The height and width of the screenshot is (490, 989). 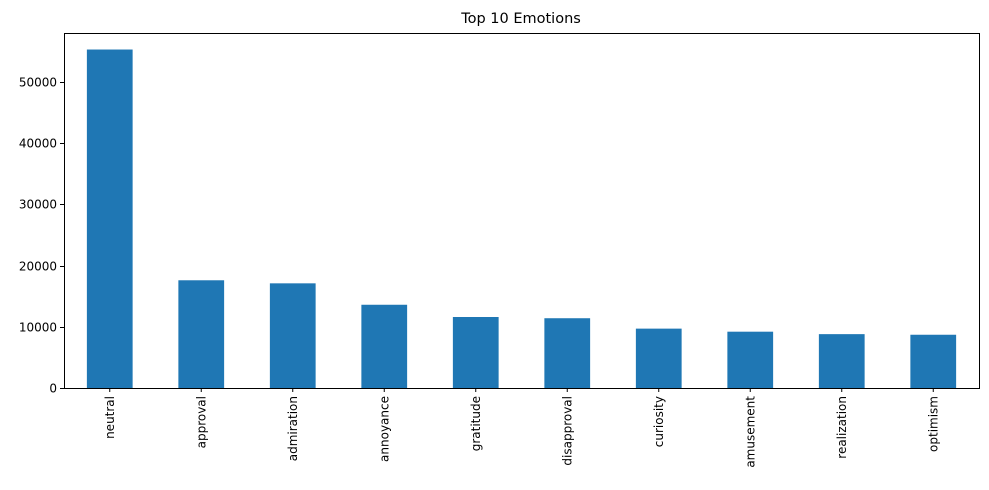 What do you see at coordinates (567, 353) in the screenshot?
I see `bar-disapproval` at bounding box center [567, 353].